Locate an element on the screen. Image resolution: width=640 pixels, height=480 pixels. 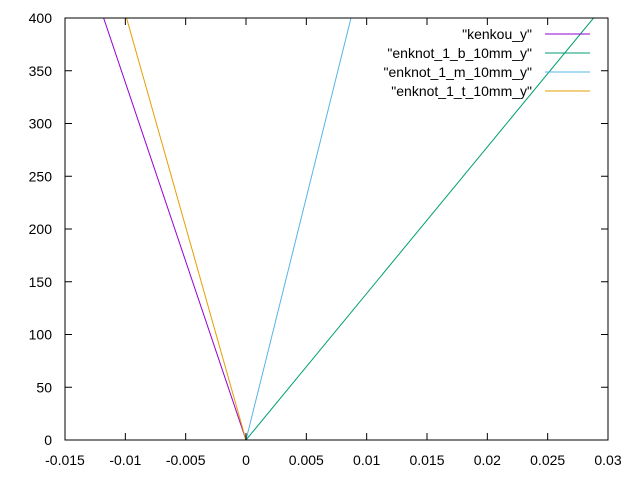
x-tick-label: -0.01 is located at coordinates (125, 460).